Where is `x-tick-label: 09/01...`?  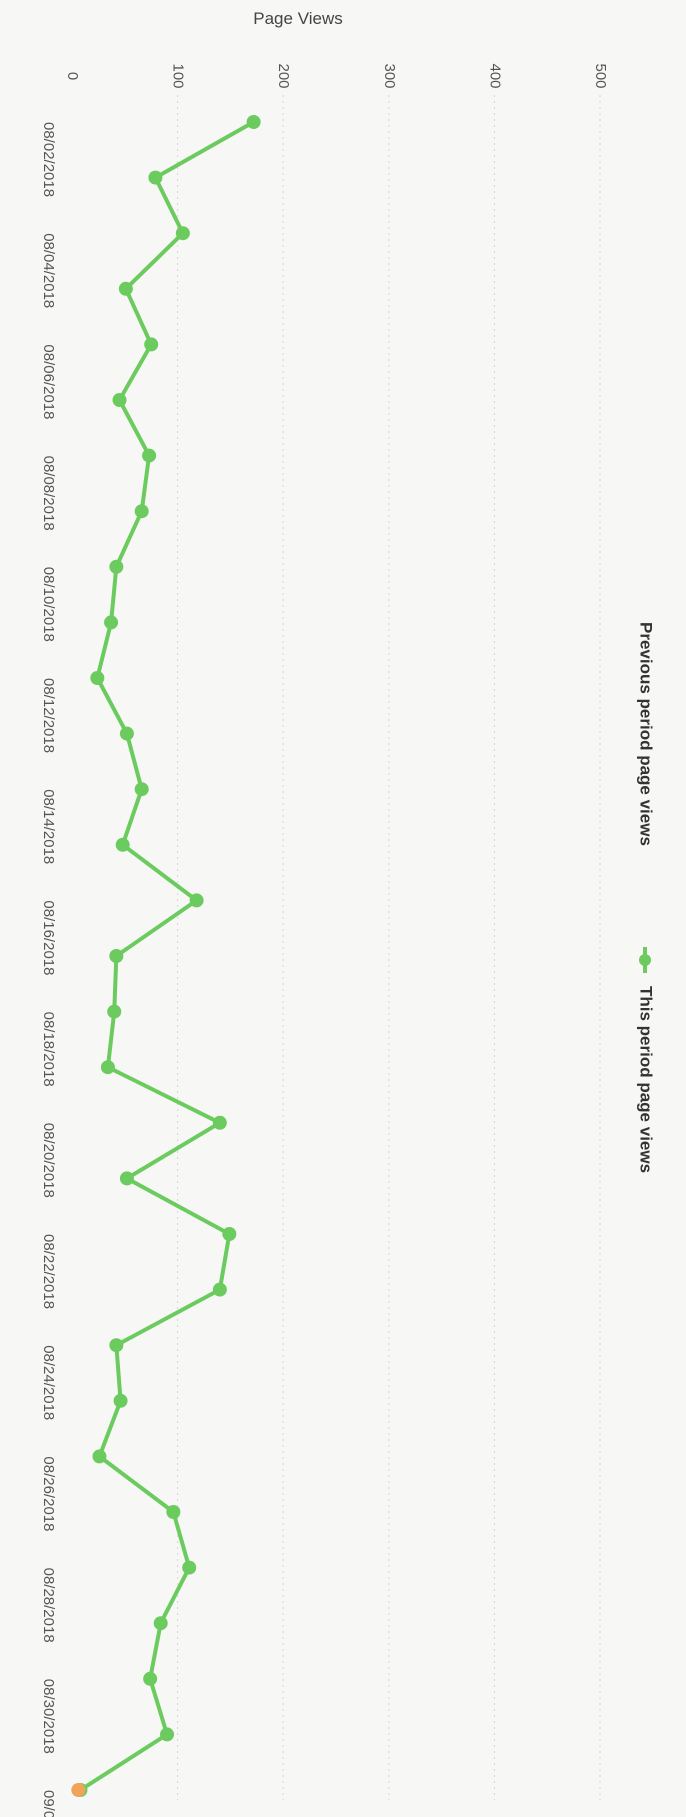 x-tick-label: 09/01... is located at coordinates (48, 1803).